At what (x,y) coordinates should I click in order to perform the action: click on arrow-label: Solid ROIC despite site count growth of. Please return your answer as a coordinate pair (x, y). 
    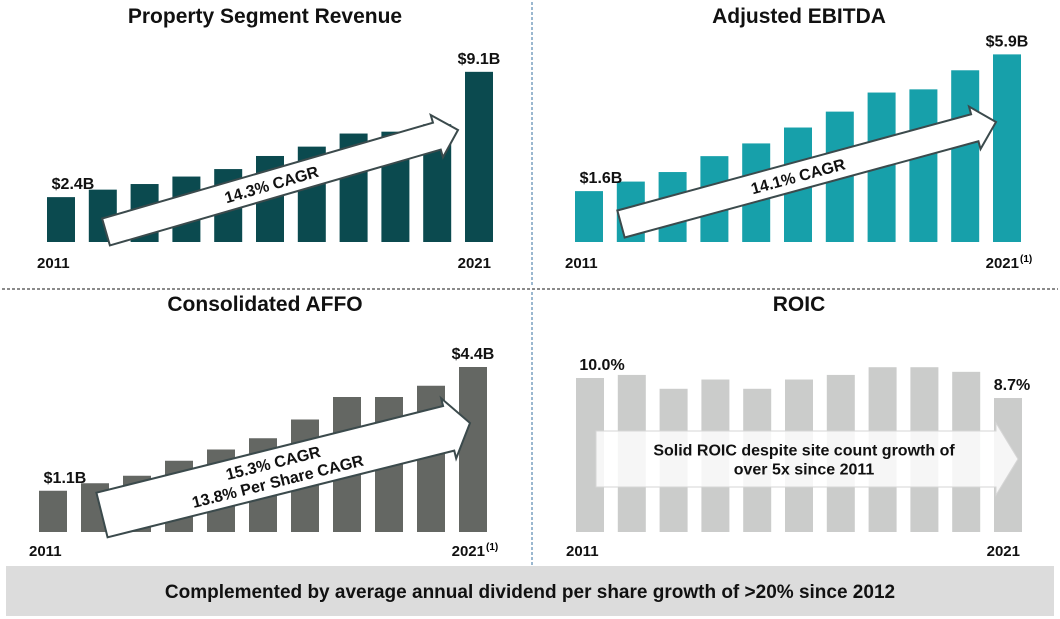
    Looking at the image, I should click on (804, 451).